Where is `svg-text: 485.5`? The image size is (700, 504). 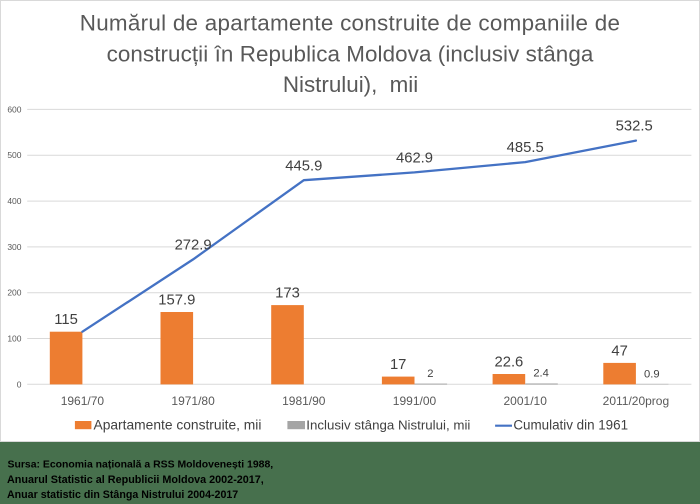
svg-text: 485.5 is located at coordinates (525, 148).